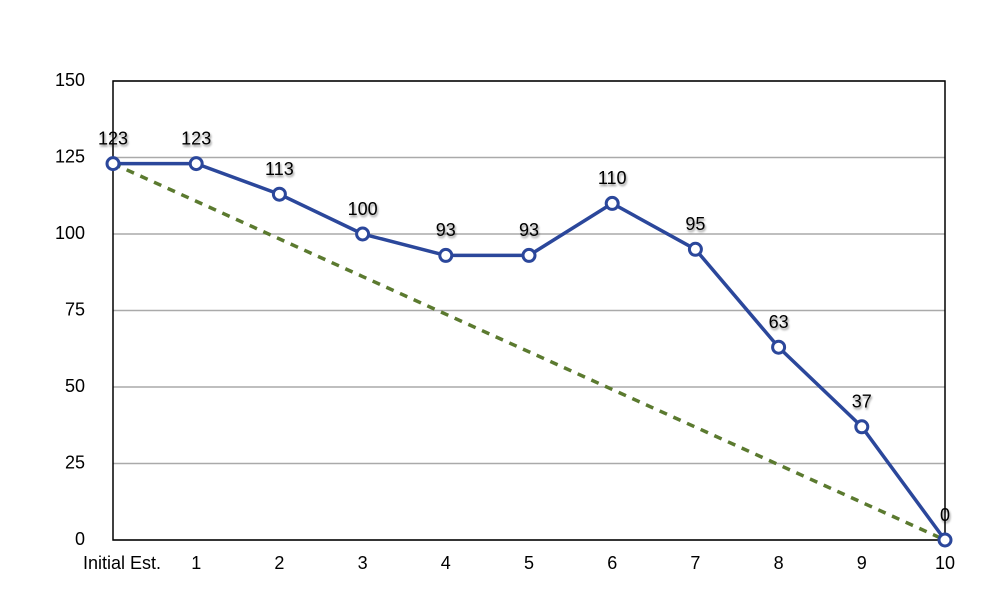 The image size is (993, 613). I want to click on x-tick-label: Initial Est., so click(122, 563).